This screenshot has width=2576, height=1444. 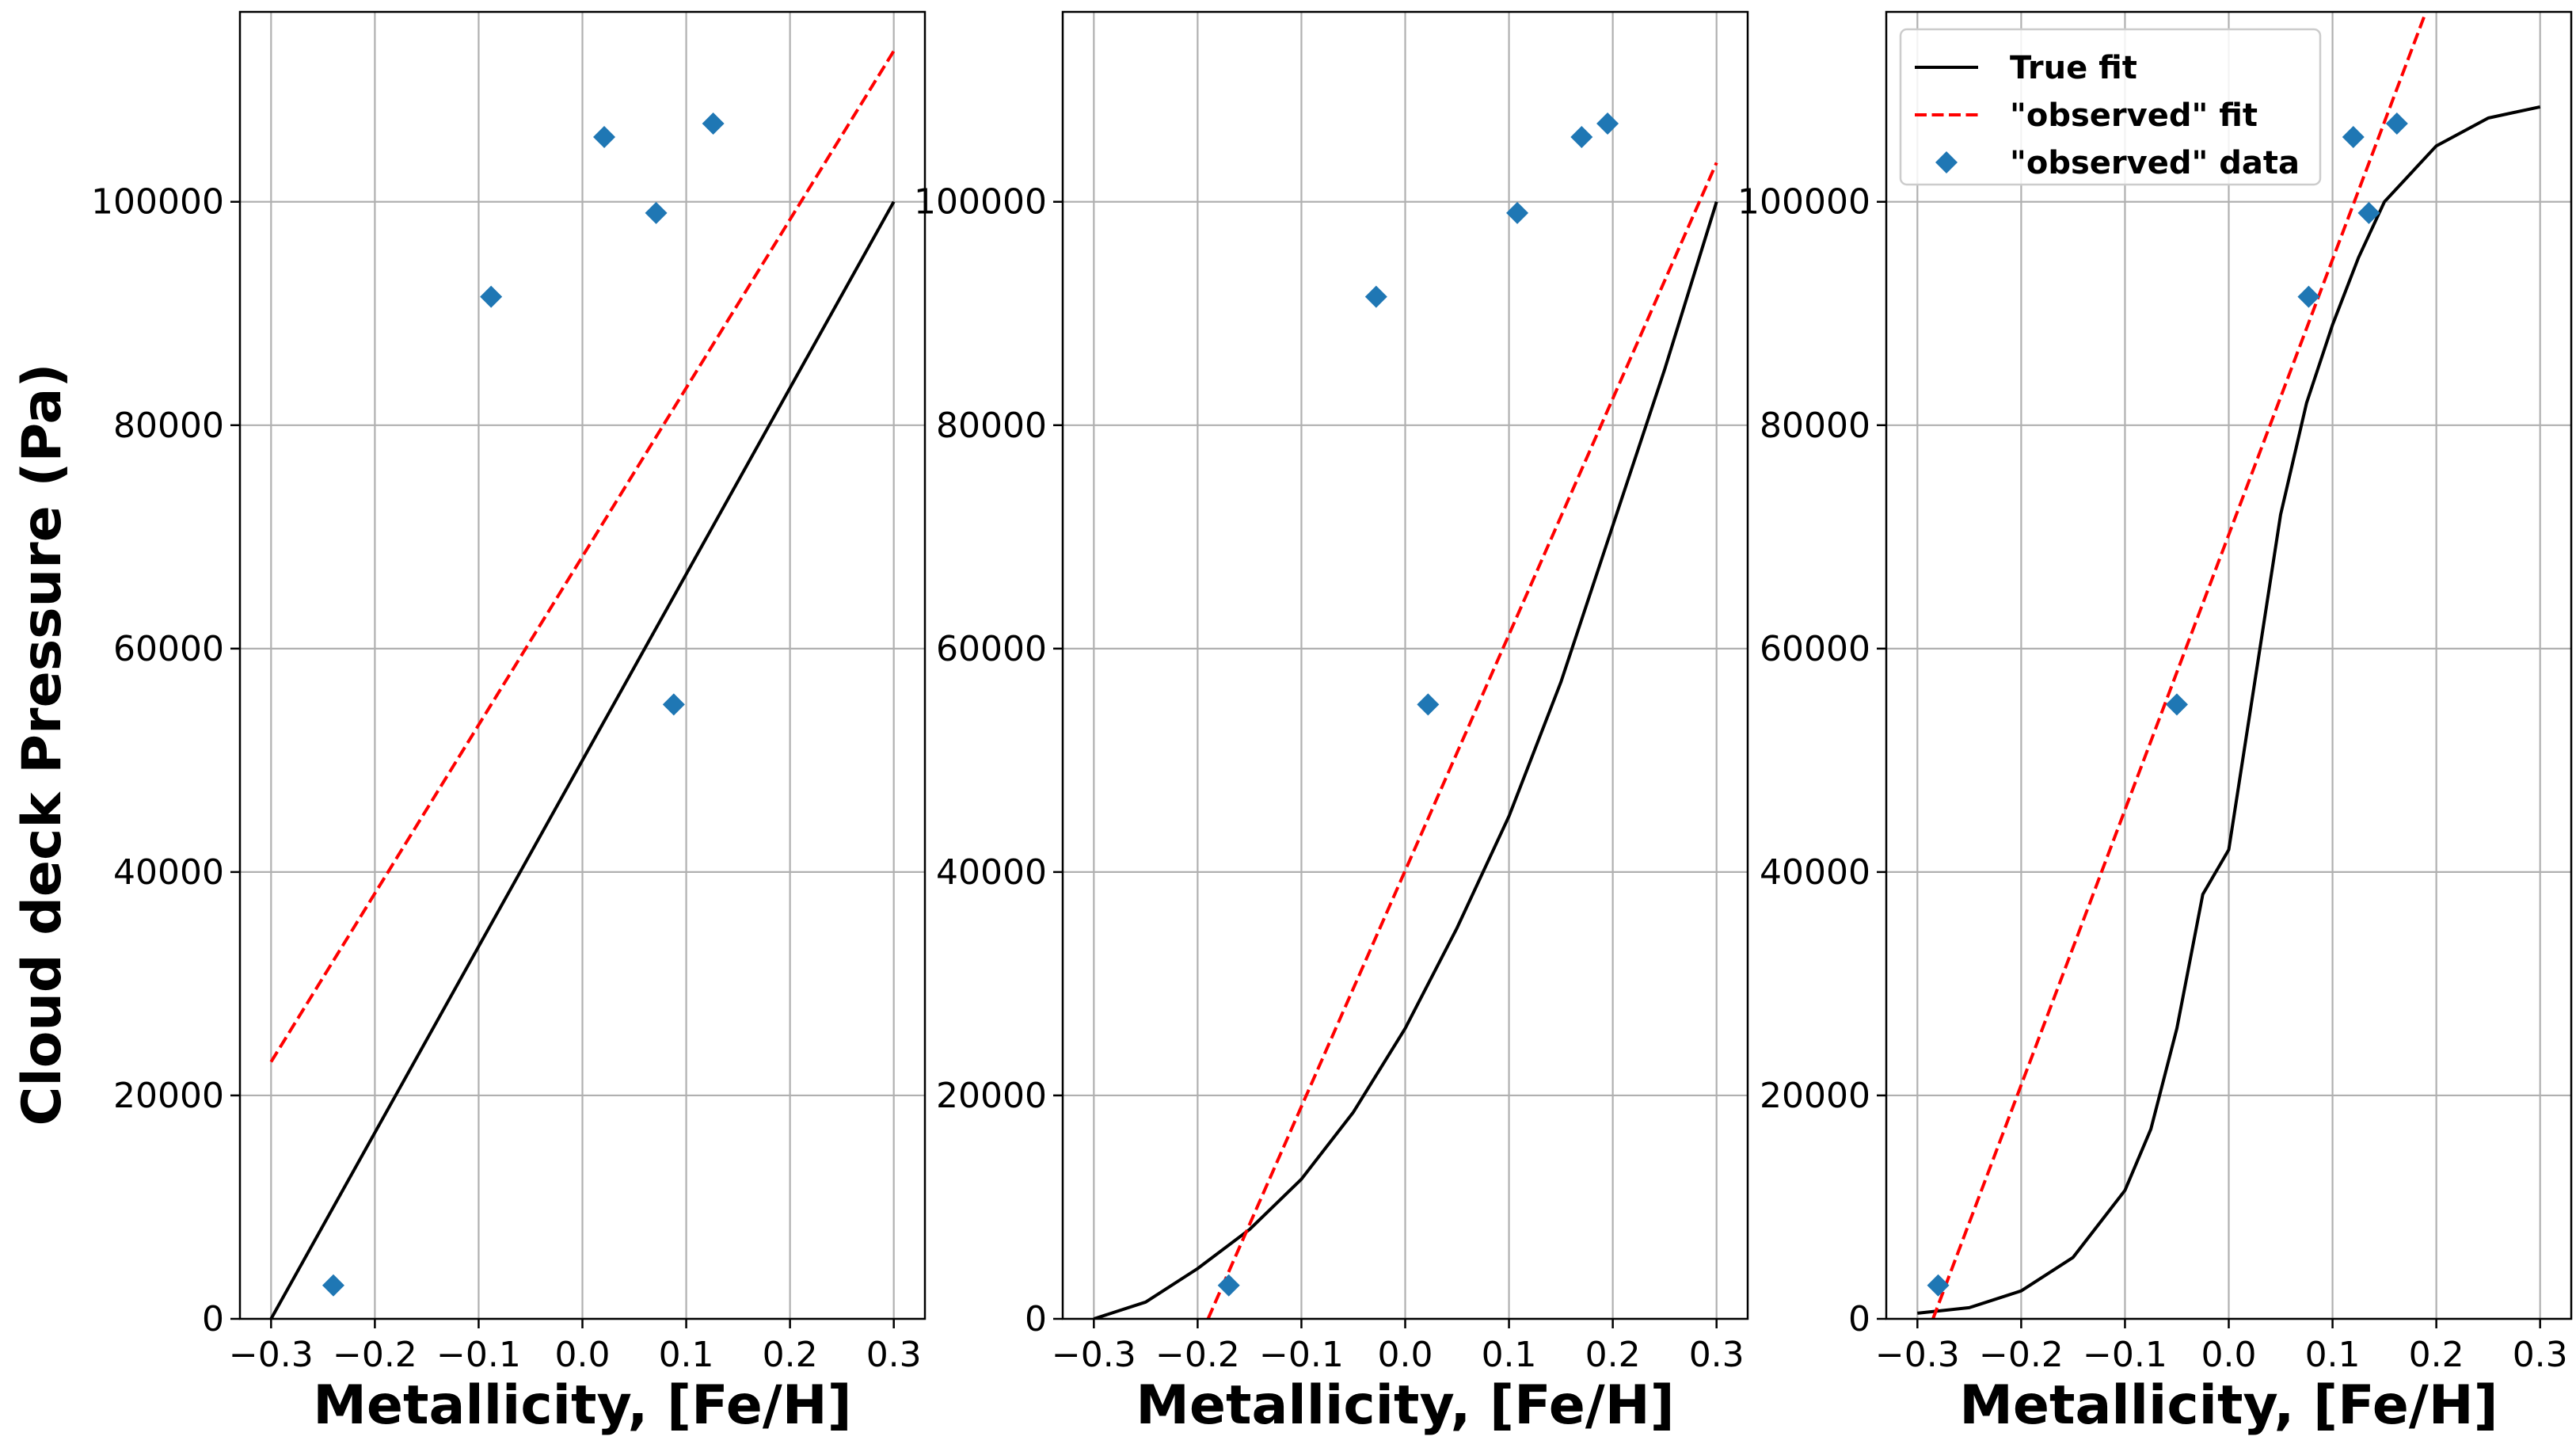 I want to click on legend-box, so click(x=2110, y=107).